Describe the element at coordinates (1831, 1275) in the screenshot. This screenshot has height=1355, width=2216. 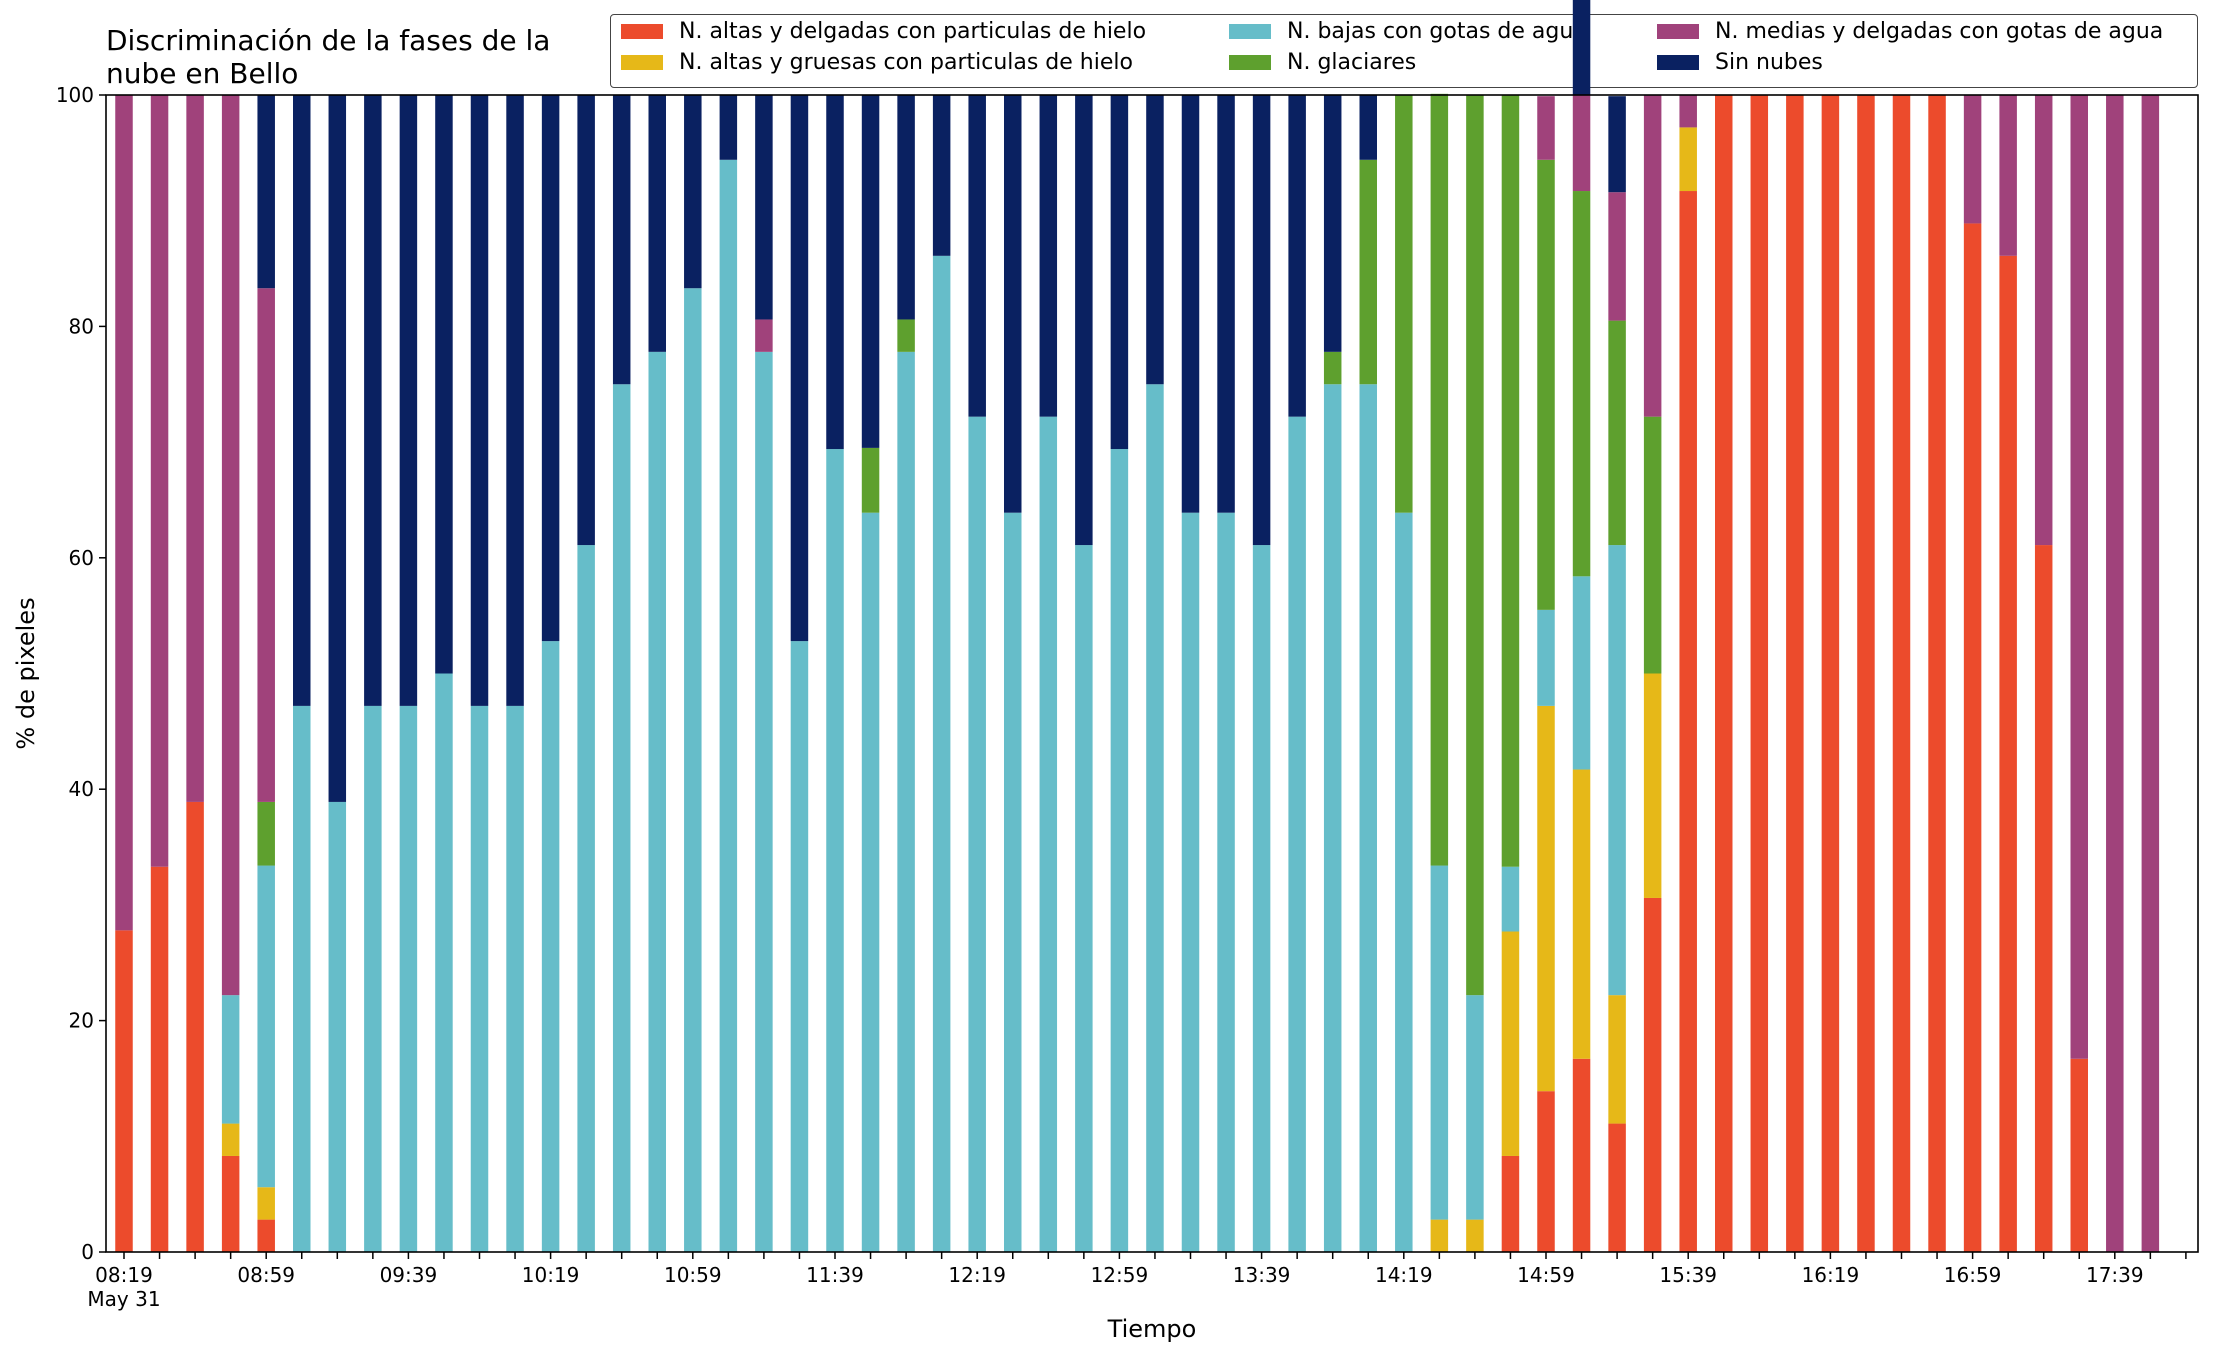
I see `x-tick-label-1619: 16:19` at that location.